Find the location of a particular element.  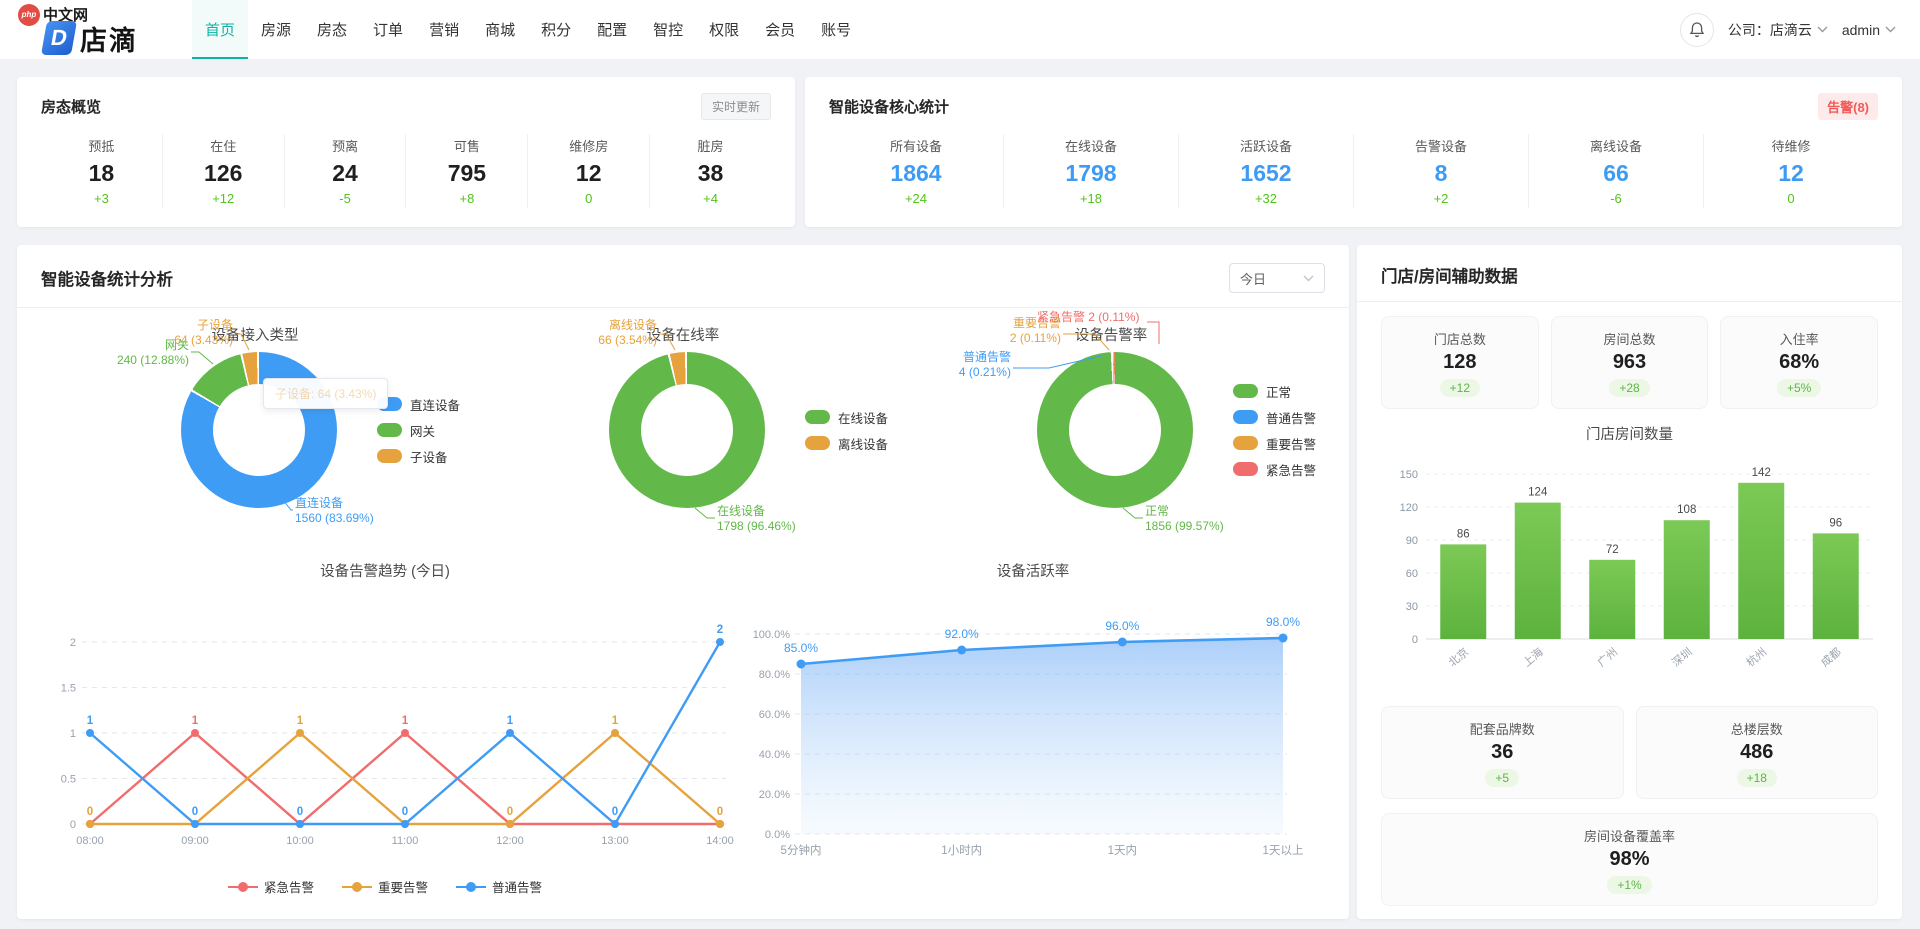

company-selector: 公司：店滴云 is located at coordinates (1778, 30).